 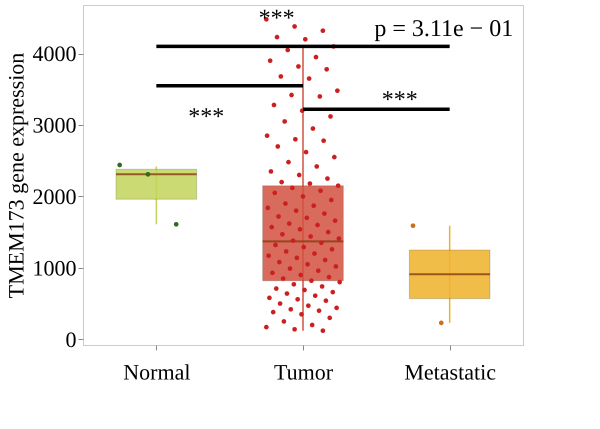 What do you see at coordinates (450, 372) in the screenshot?
I see `x-tick-label: Metastatic` at bounding box center [450, 372].